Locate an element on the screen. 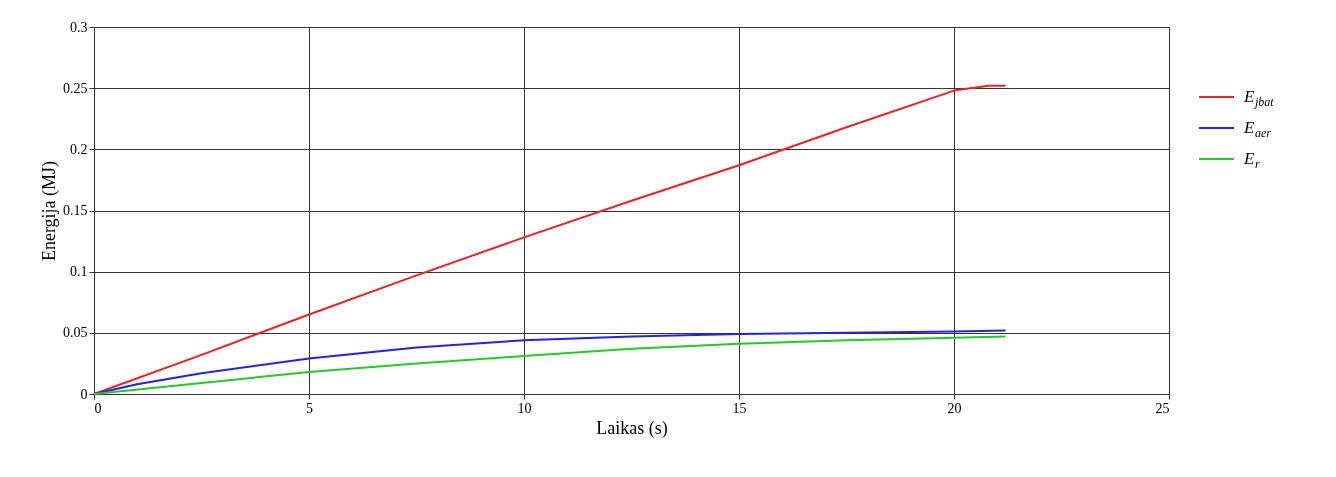  x-tick-label: 5 is located at coordinates (309, 408).